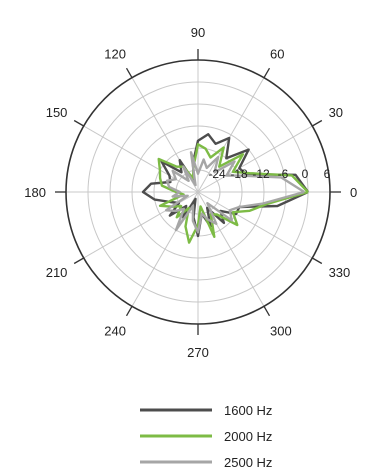 This screenshot has width=376, height=476. I want to click on angle-tick-label: 0, so click(353, 192).